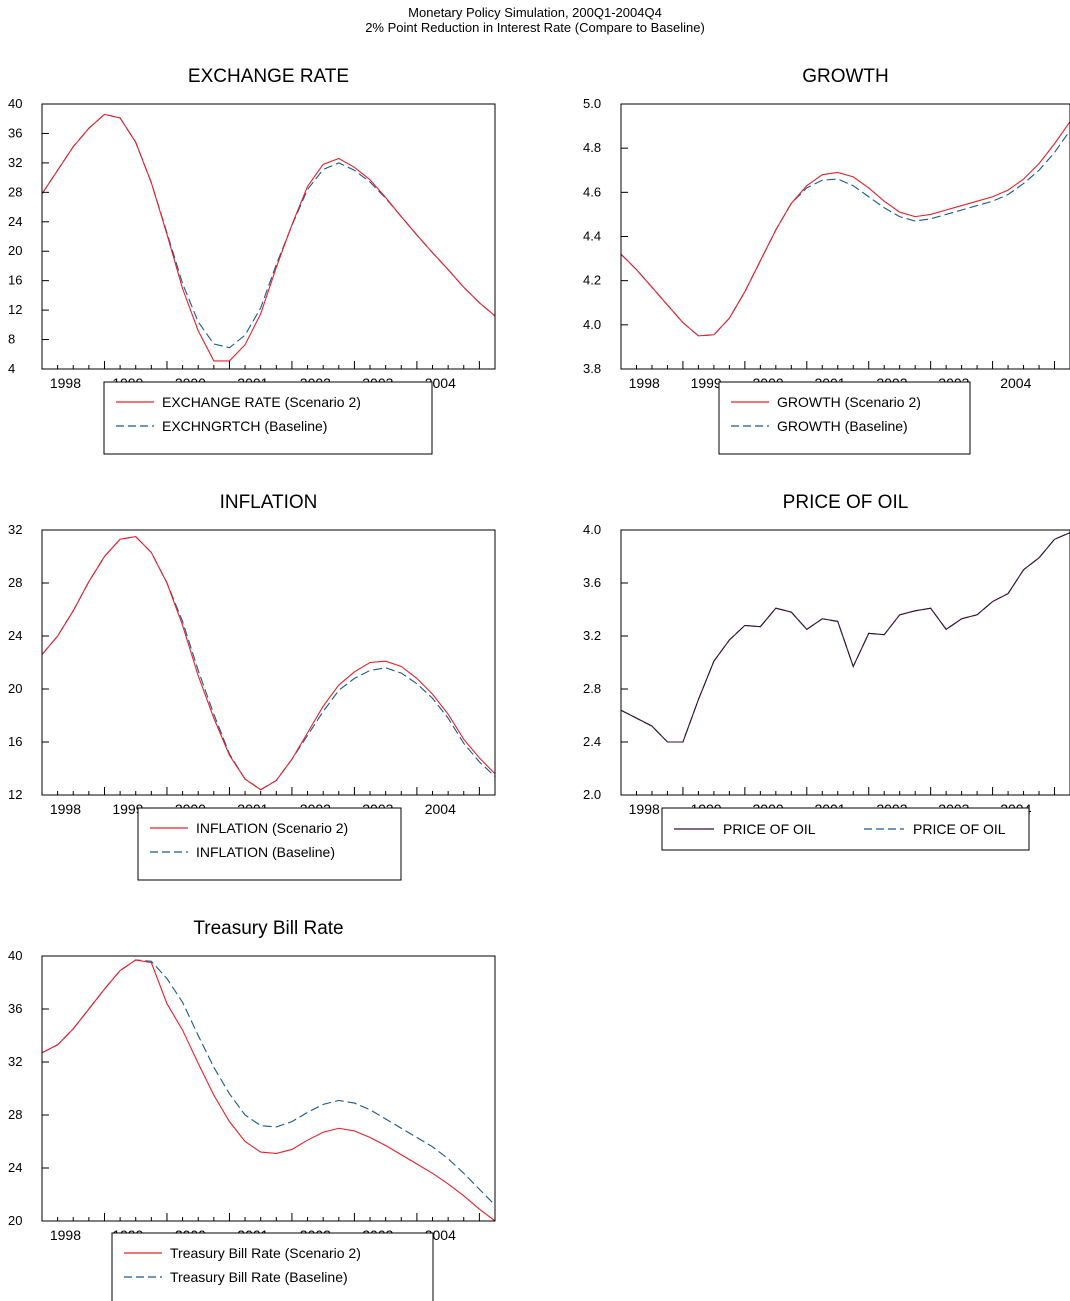 This screenshot has width=1070, height=1301. What do you see at coordinates (244, 426) in the screenshot?
I see `legend-label: EXCHNGRTCH (Baseline)` at bounding box center [244, 426].